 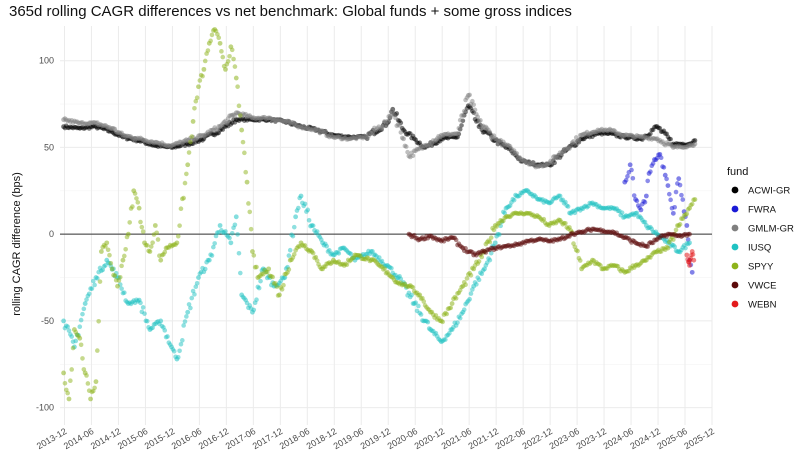 What do you see at coordinates (690, 258) in the screenshot?
I see `series-webn` at bounding box center [690, 258].